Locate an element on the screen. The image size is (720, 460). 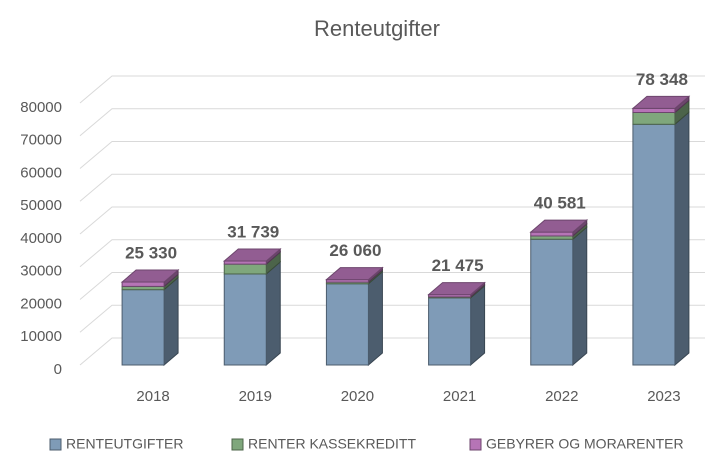
x-tick-label: 2023 is located at coordinates (663, 396).